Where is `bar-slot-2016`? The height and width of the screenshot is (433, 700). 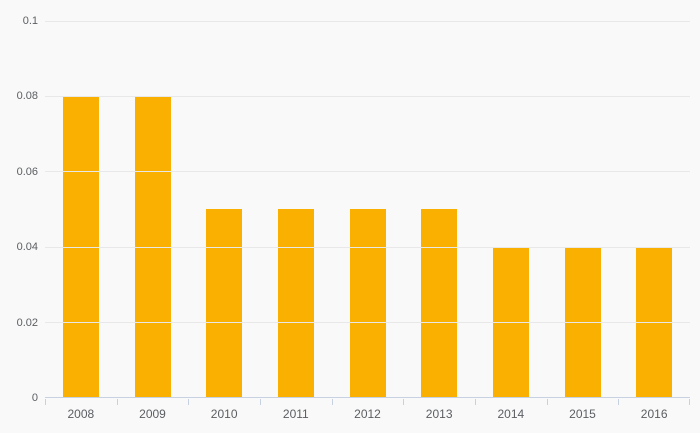
bar-slot-2016 is located at coordinates (654, 209).